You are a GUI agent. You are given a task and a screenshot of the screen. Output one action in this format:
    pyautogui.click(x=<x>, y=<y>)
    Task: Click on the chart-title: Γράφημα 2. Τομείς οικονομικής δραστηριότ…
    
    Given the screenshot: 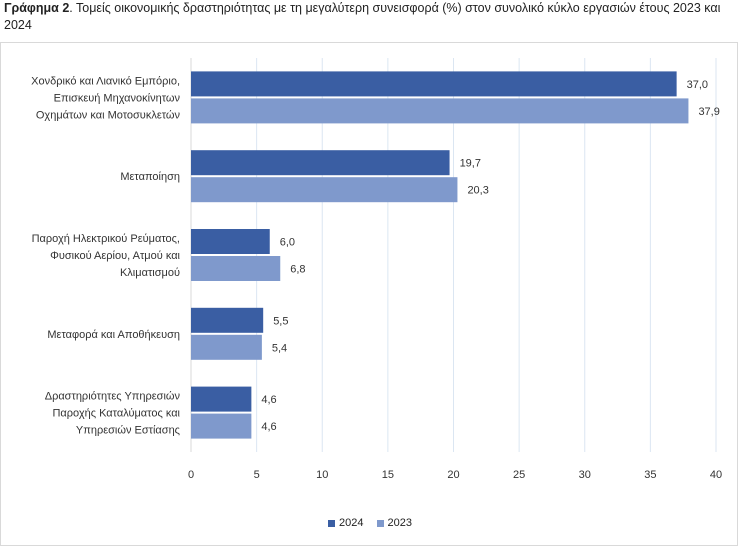 What is the action you would take?
    pyautogui.click(x=370, y=17)
    